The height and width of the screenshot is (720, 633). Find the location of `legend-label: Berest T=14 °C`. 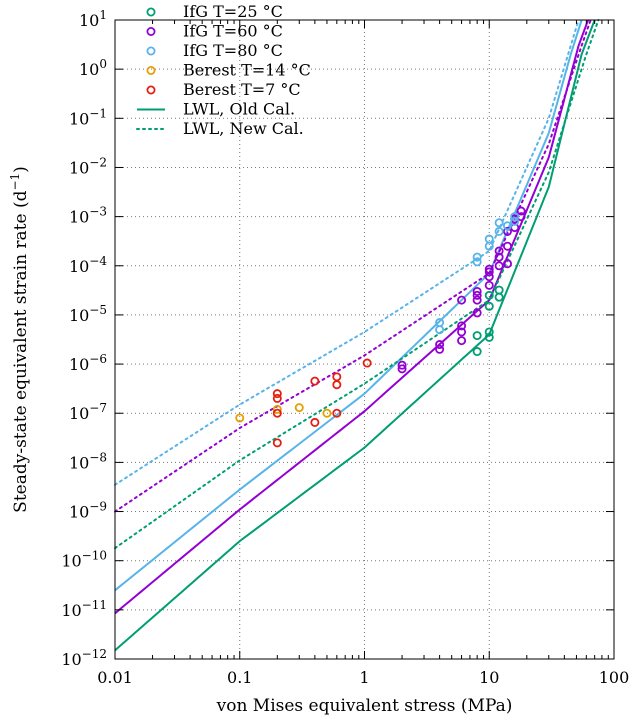

legend-label: Berest T=14 °C is located at coordinates (247, 70).